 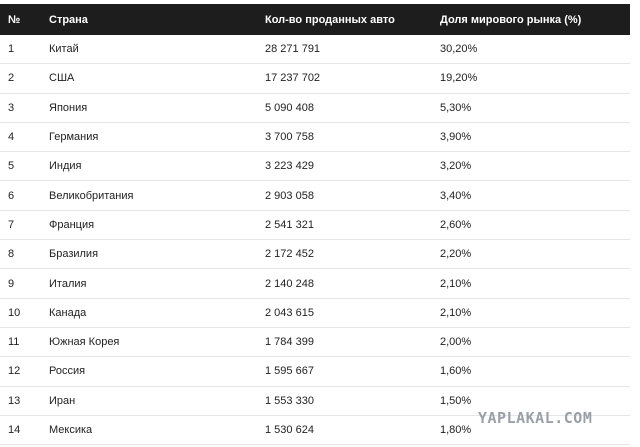 I want to click on table-cell: 3, so click(x=11, y=107).